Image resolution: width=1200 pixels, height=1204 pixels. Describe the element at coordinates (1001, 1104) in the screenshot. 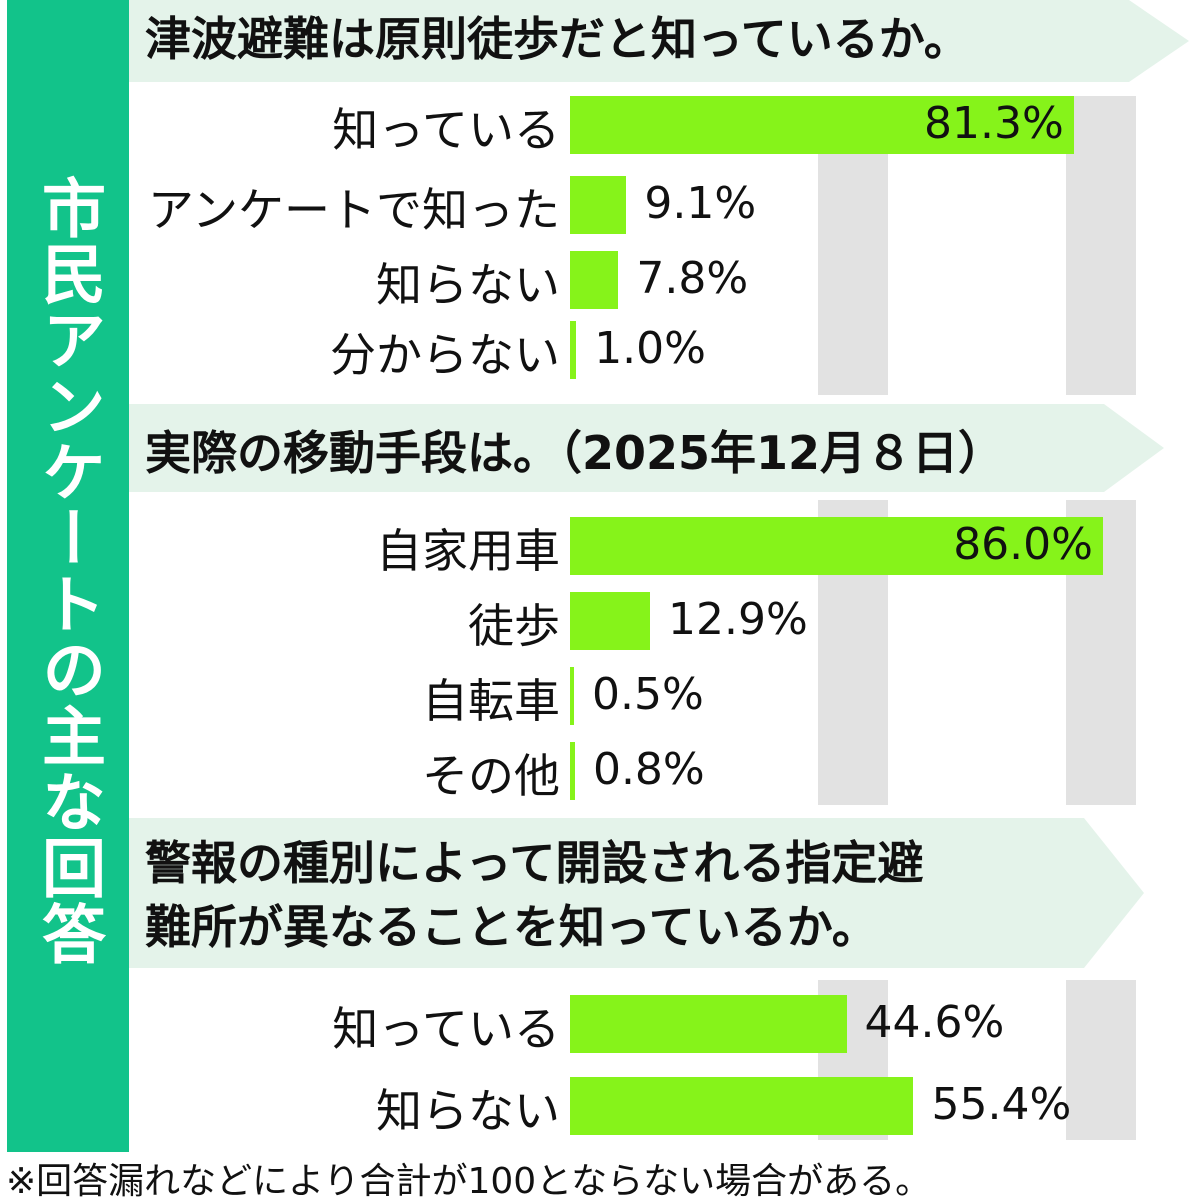

I see `value-label: 55.4%` at that location.